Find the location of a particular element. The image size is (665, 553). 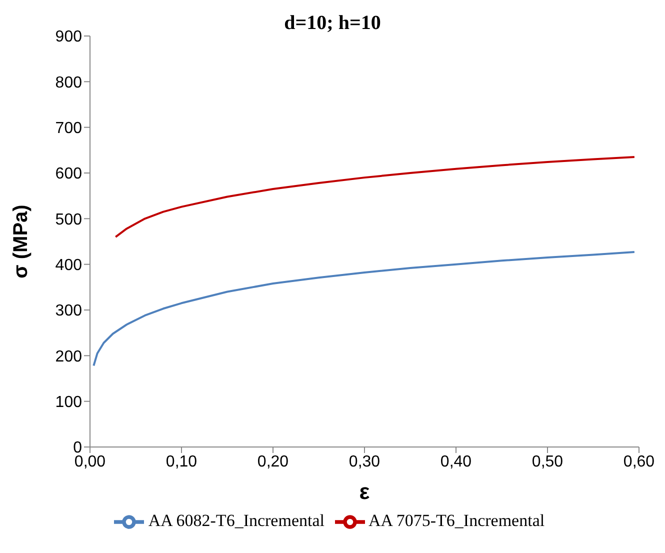

y-tick-label: 200 is located at coordinates (68, 357).